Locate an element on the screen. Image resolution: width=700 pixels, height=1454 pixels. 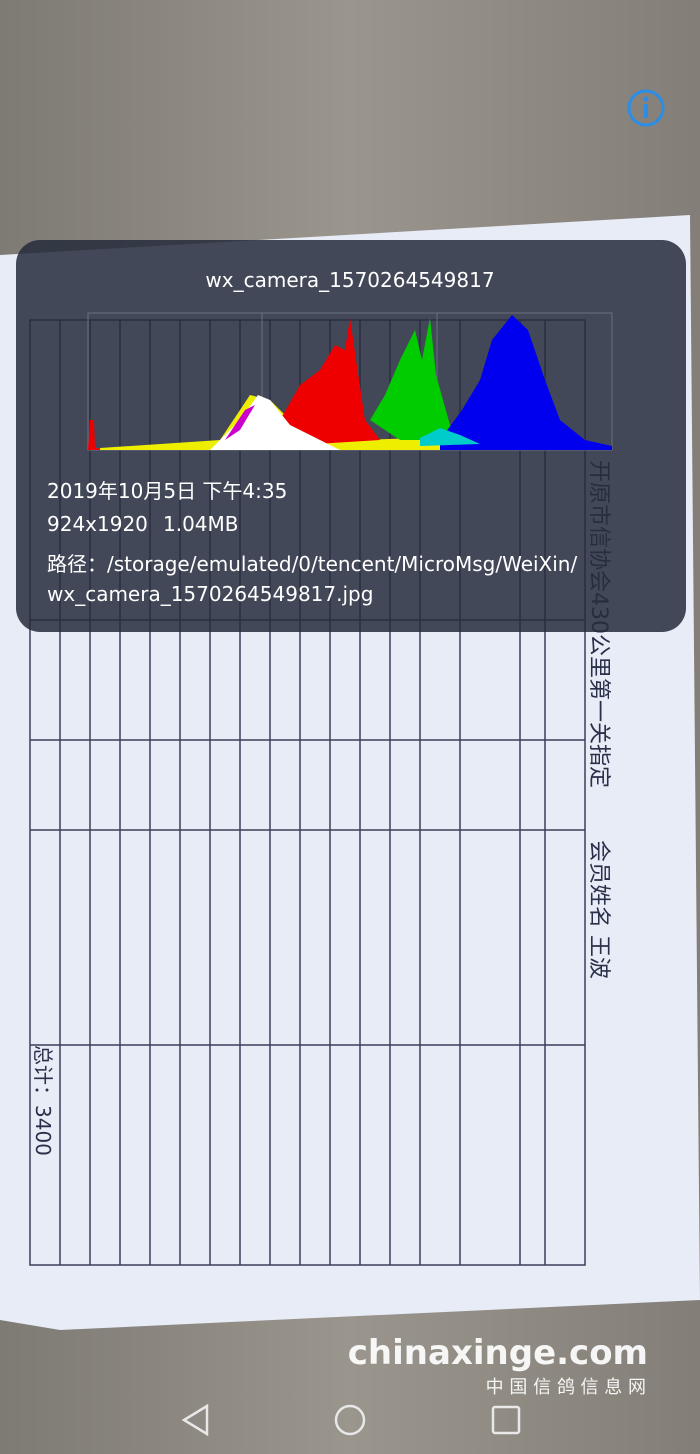
info-button is located at coordinates (646, 108).